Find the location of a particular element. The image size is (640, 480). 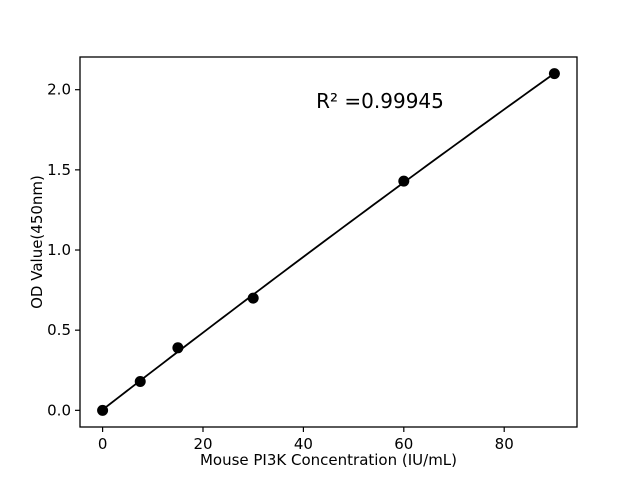

y-tick-label: 1.5 is located at coordinates (59, 170).